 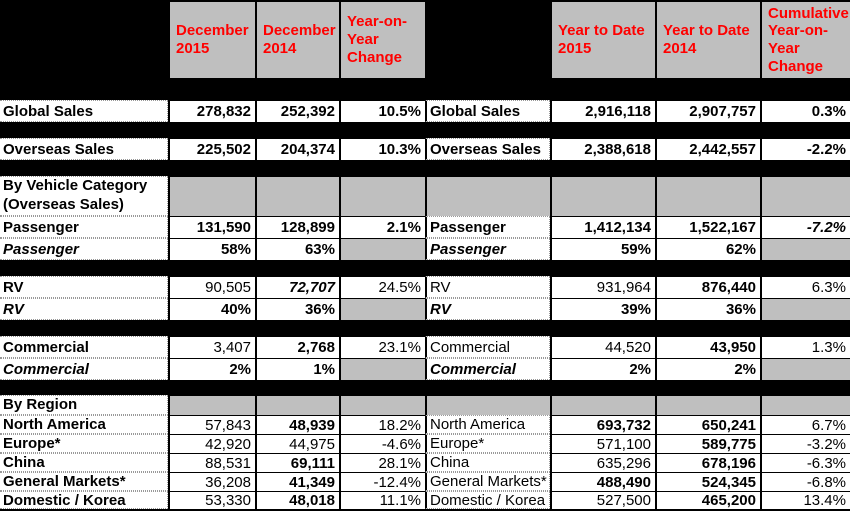 I want to click on value-cell: 6.7%, so click(x=805, y=424).